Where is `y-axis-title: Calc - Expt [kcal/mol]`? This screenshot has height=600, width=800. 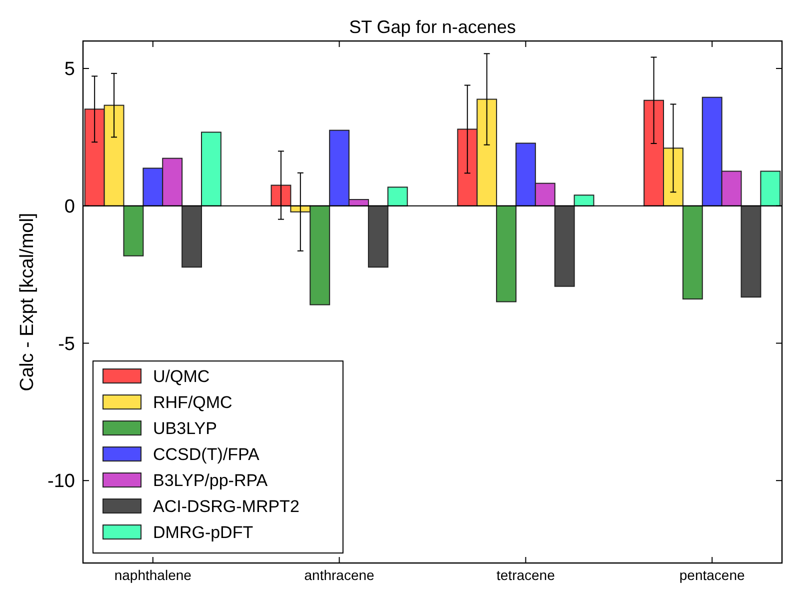 y-axis-title: Calc - Expt [kcal/mol] is located at coordinates (27, 302).